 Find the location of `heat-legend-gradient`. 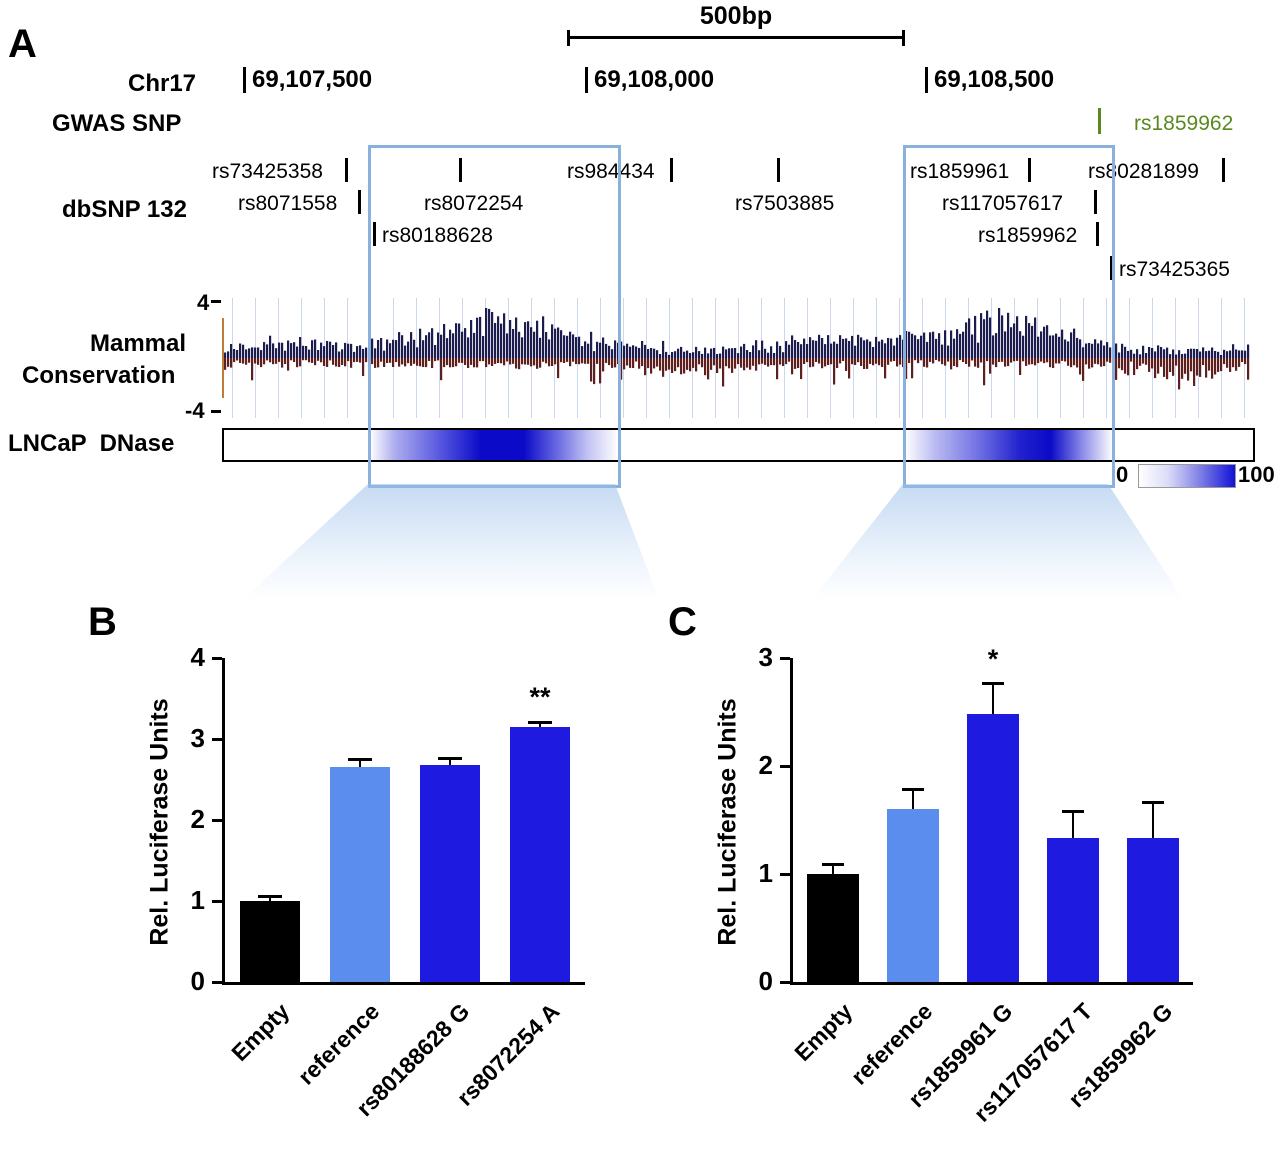

heat-legend-gradient is located at coordinates (1187, 476).